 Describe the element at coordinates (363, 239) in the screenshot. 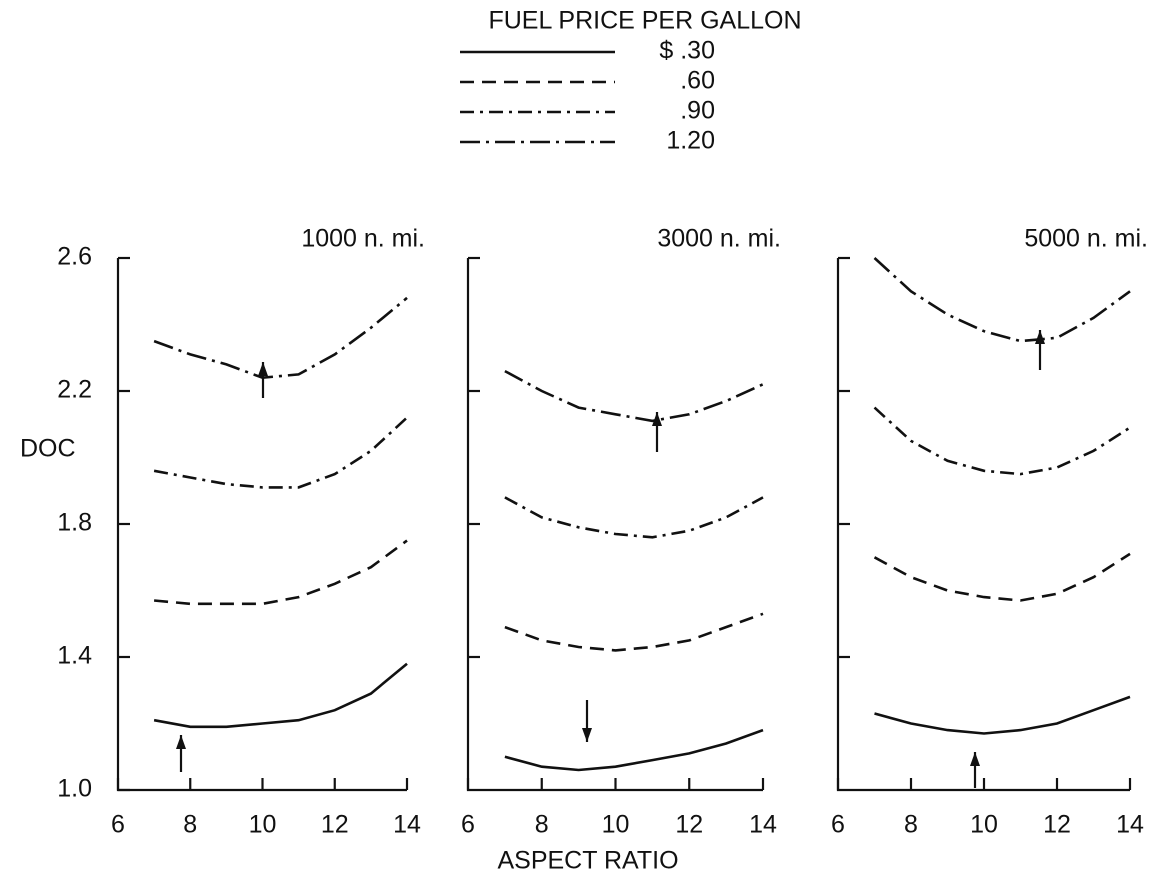

I see `panel-title: 1000 n. mi.` at that location.